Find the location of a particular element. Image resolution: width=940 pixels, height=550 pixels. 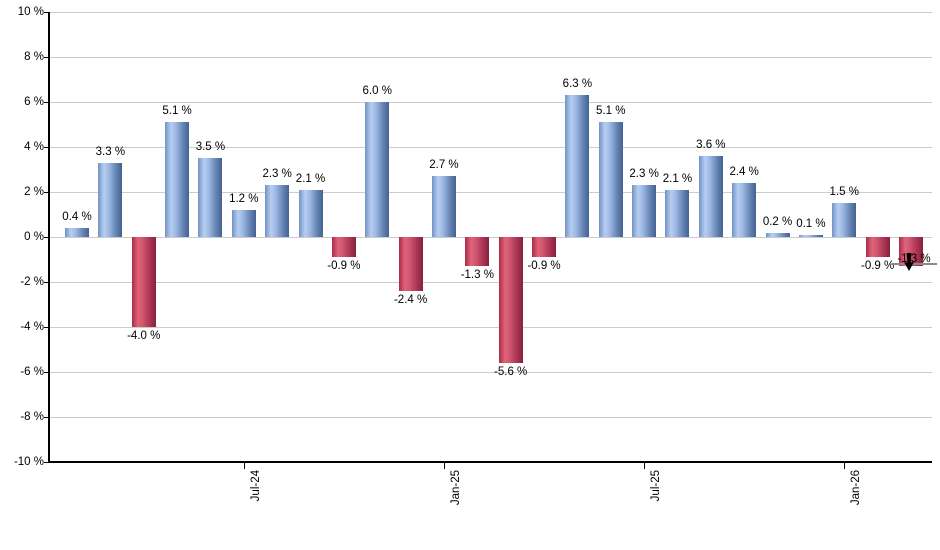

y-axis-tick-label: -8 % is located at coordinates (32, 417).